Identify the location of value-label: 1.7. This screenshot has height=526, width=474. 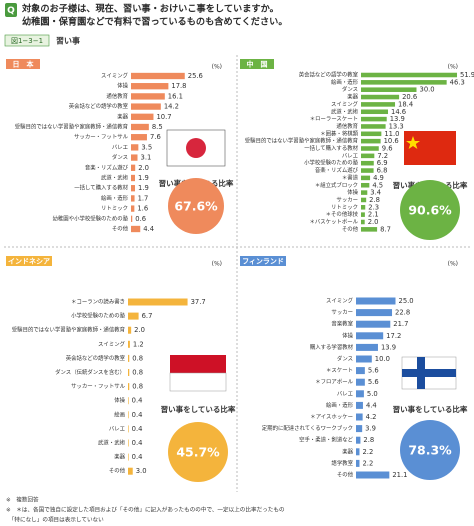
(143, 198).